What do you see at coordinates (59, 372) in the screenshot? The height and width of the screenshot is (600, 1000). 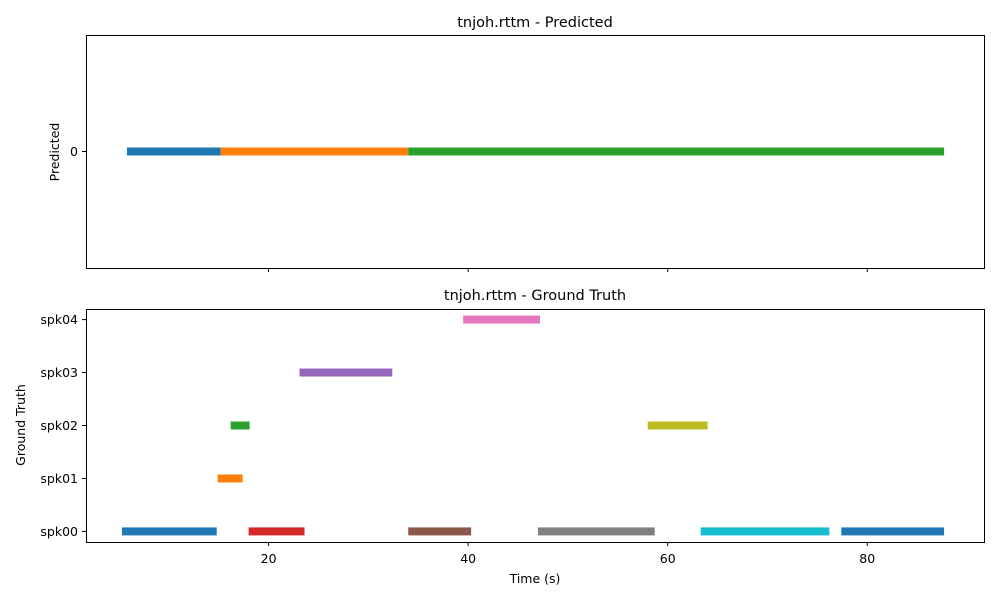 I see `ground-truth-ytick-label: spk03` at bounding box center [59, 372].